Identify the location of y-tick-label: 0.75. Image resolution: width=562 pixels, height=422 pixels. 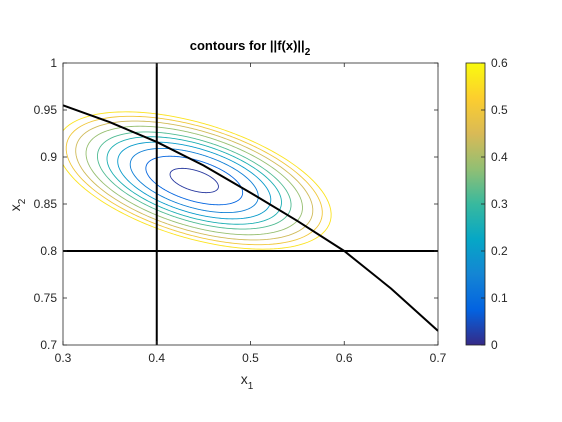
(46, 298).